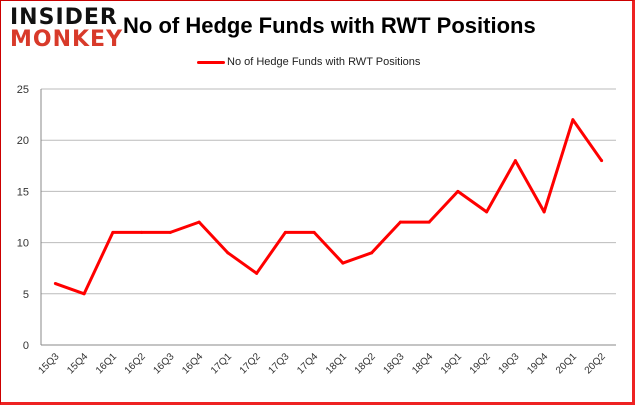 This screenshot has width=635, height=405. What do you see at coordinates (106, 363) in the screenshot?
I see `x-tick-label: 16Q1` at bounding box center [106, 363].